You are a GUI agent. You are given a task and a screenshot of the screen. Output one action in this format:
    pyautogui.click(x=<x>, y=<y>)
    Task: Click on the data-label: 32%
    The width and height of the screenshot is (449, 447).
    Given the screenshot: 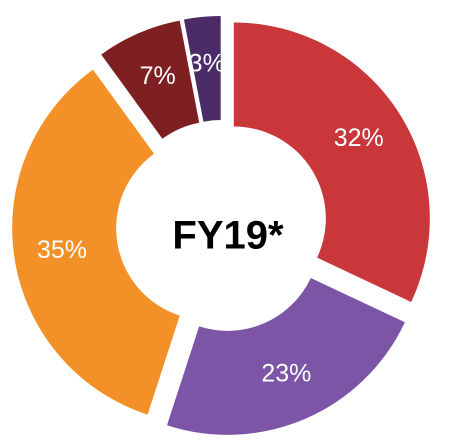 What is the action you would take?
    pyautogui.click(x=359, y=138)
    